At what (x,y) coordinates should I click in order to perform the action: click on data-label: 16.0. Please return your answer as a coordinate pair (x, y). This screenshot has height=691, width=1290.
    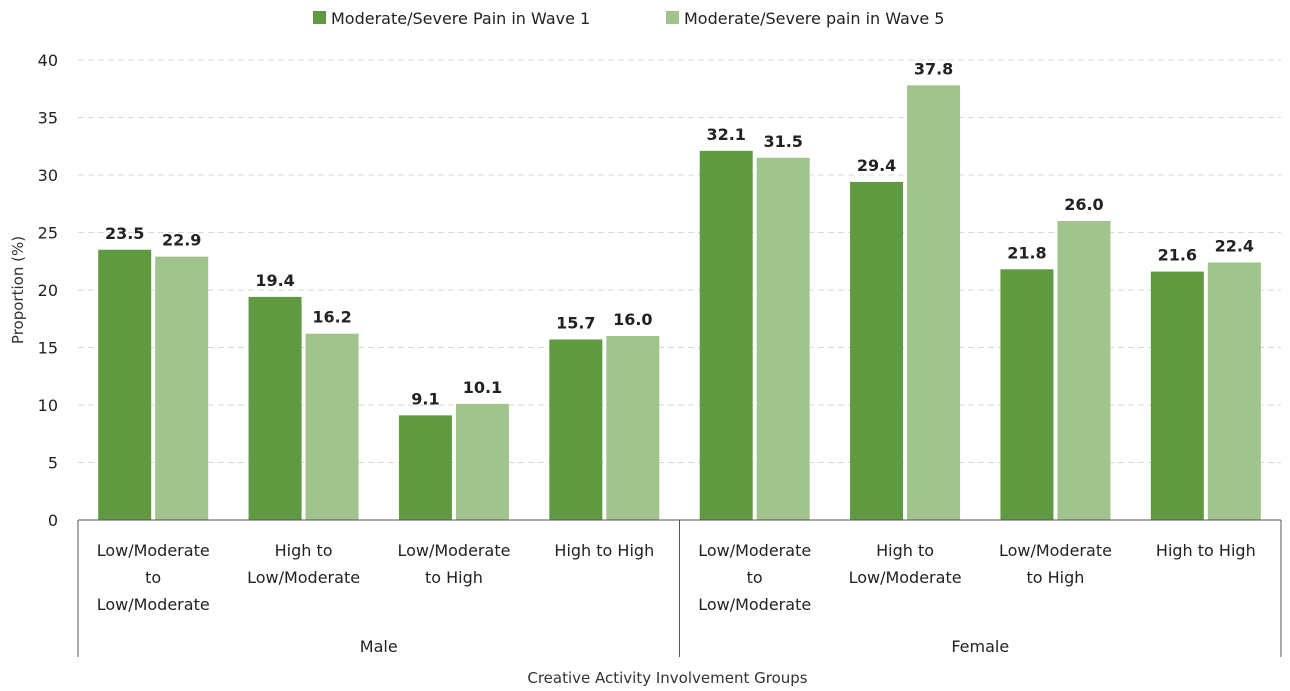
    Looking at the image, I should click on (632, 319).